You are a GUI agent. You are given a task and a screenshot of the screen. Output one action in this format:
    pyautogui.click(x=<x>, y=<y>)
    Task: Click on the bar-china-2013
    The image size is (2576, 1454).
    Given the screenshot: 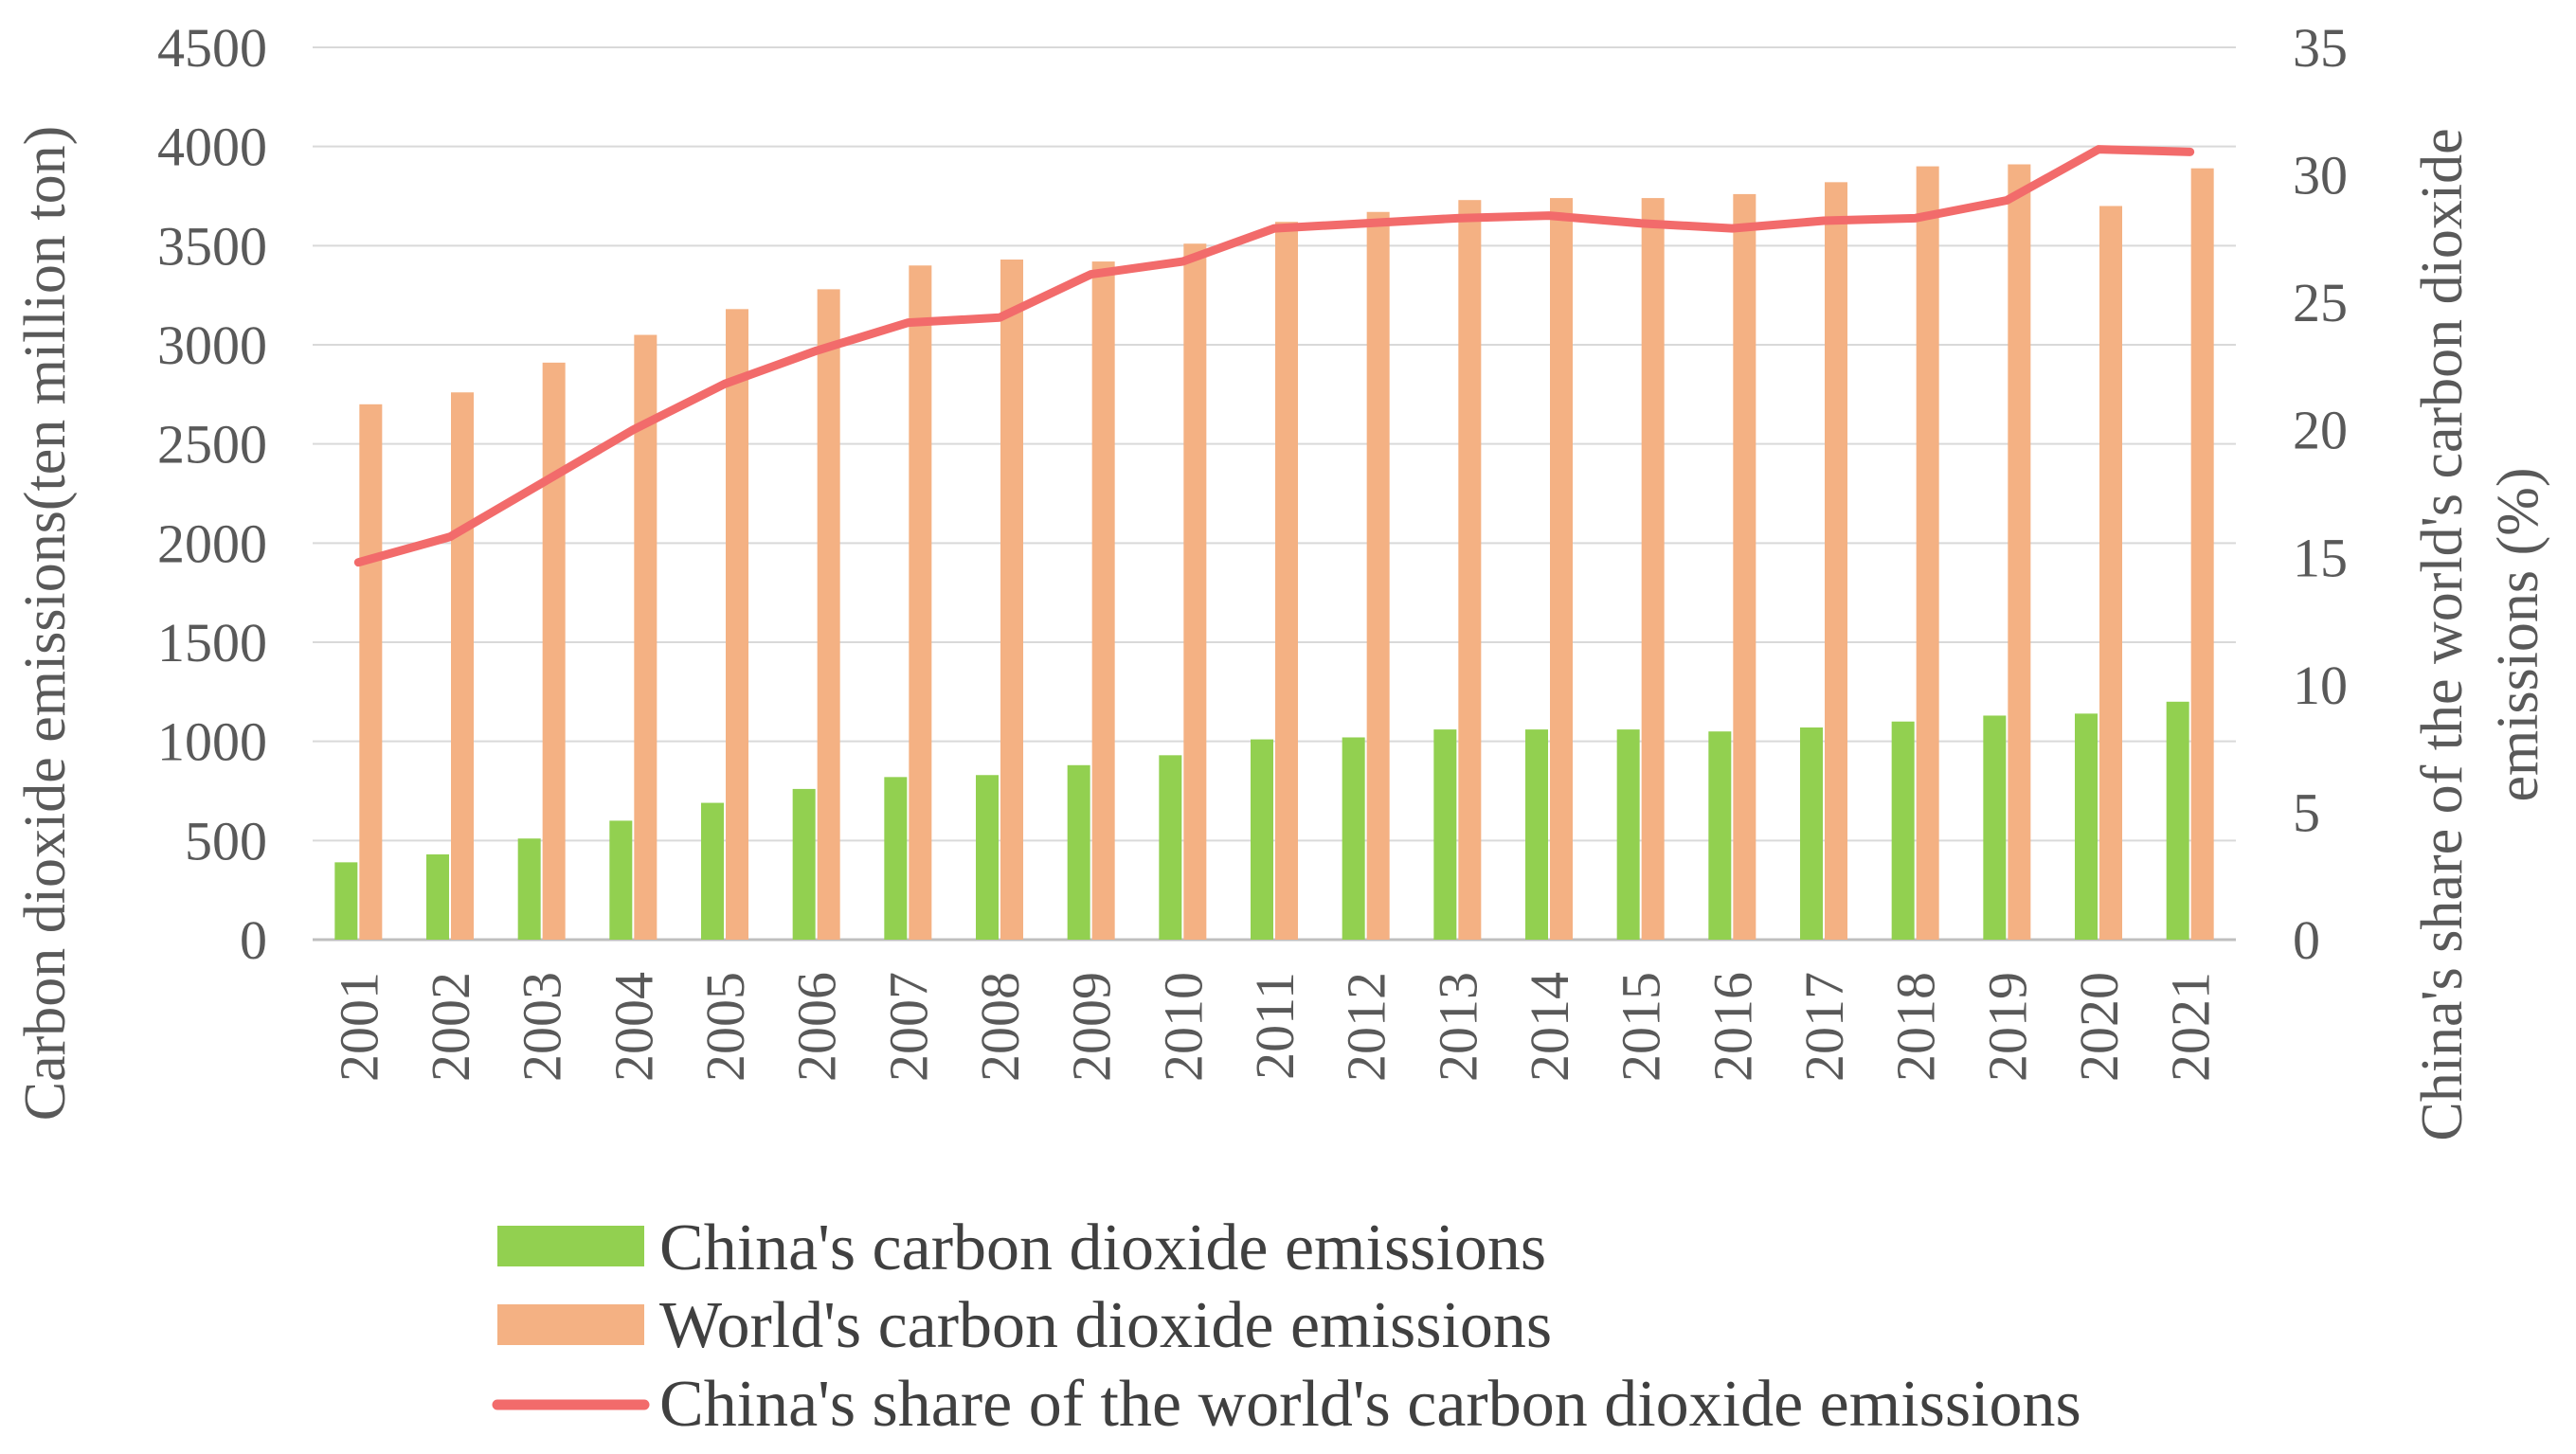 What is the action you would take?
    pyautogui.click(x=1445, y=834)
    